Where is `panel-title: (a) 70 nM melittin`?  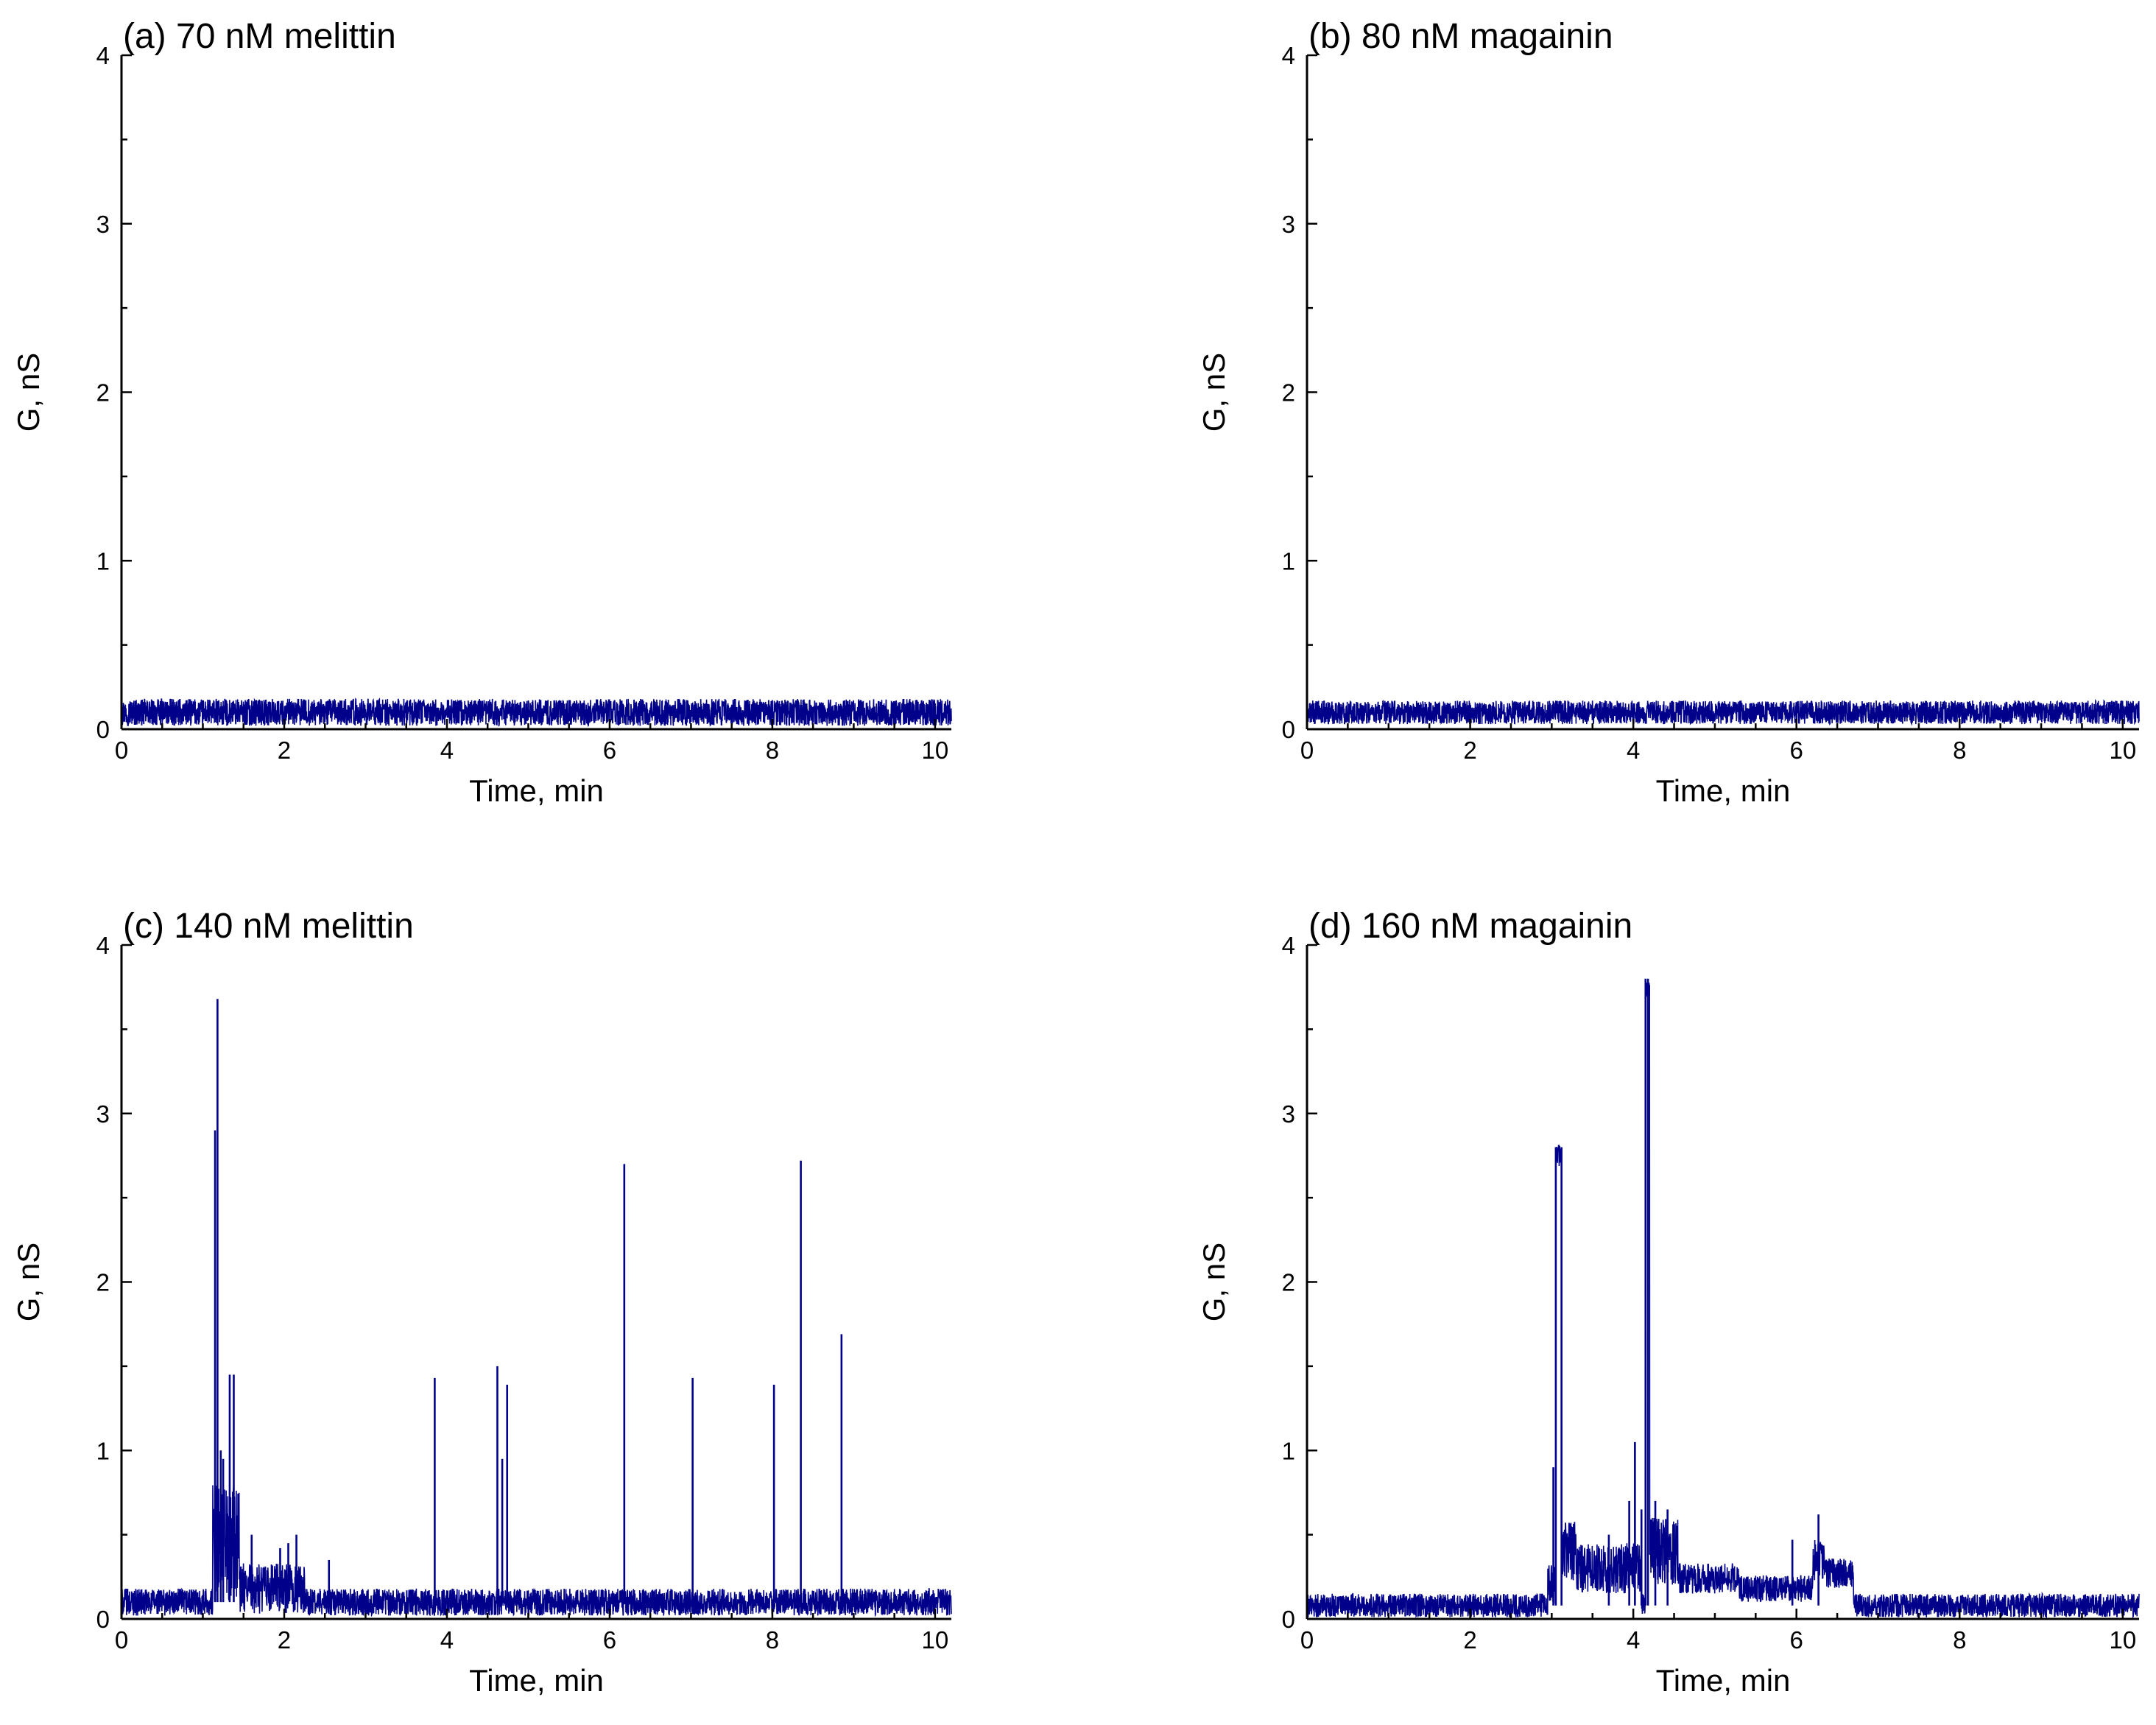 panel-title: (a) 70 nM melittin is located at coordinates (259, 36).